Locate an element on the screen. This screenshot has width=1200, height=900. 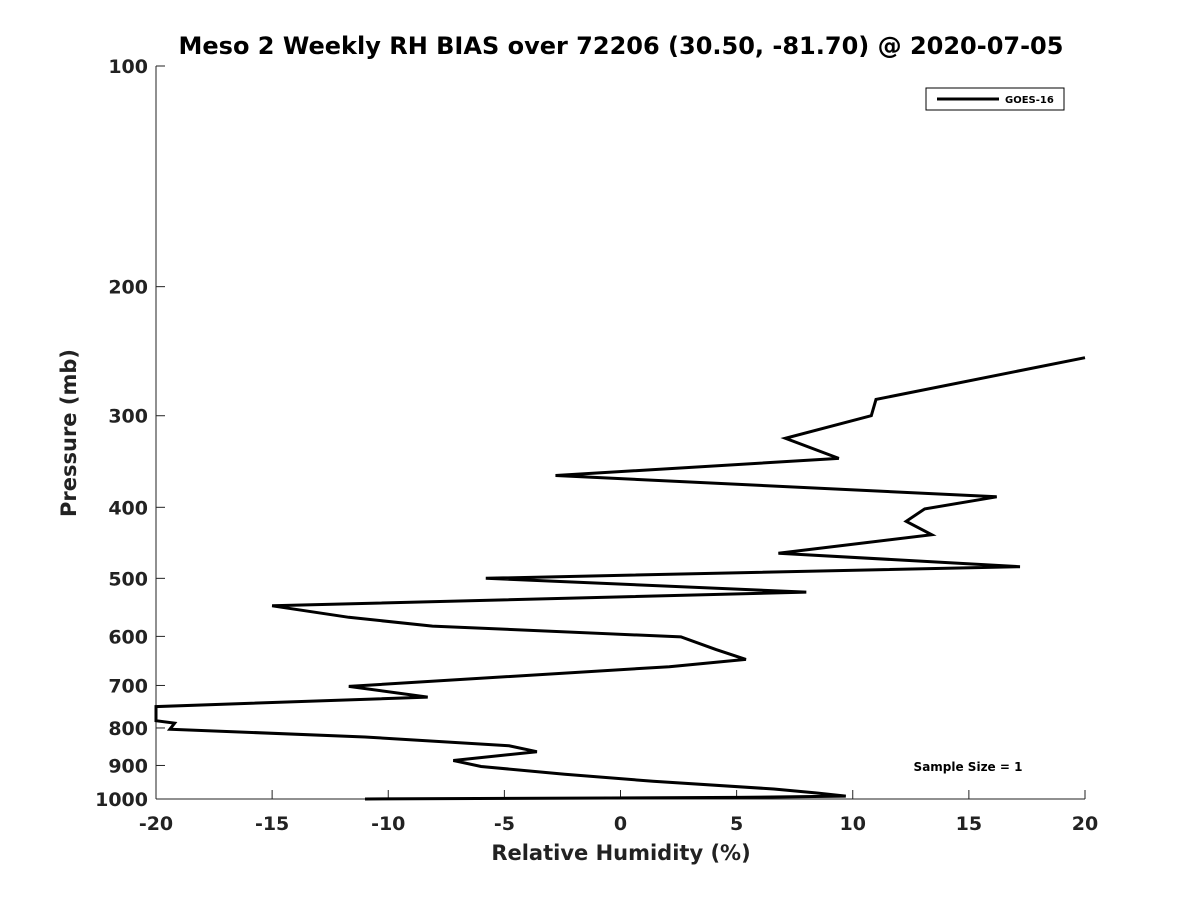
x-tick-label: 10 is located at coordinates (853, 824).